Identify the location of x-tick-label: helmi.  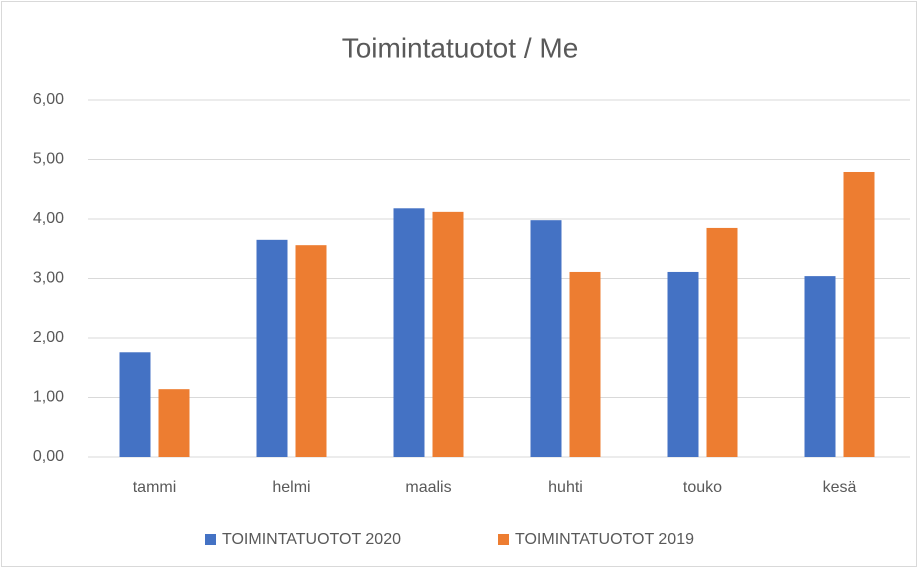
(291, 487).